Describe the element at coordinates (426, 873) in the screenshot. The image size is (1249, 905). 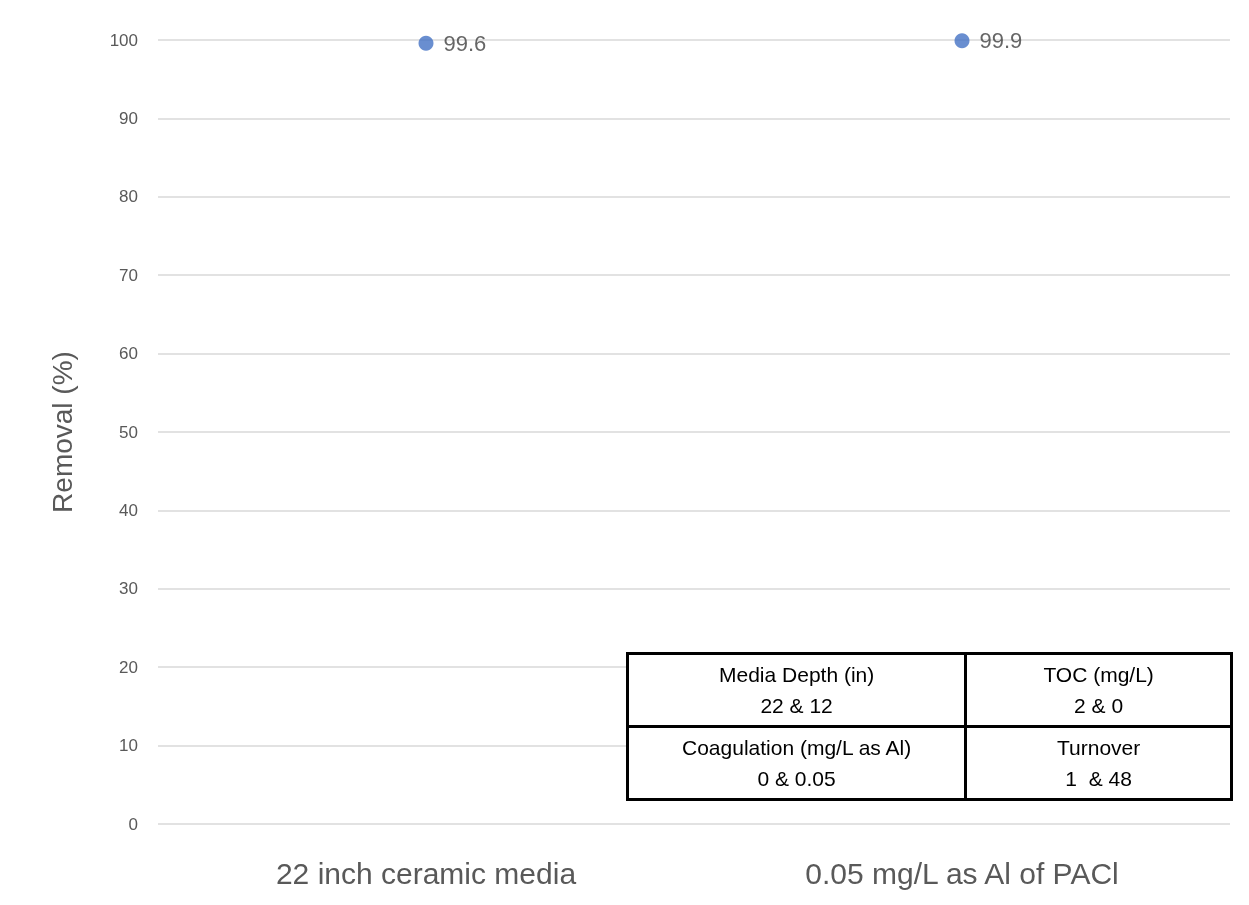
I see `x-tick-label: 22 inch ceramic media` at that location.